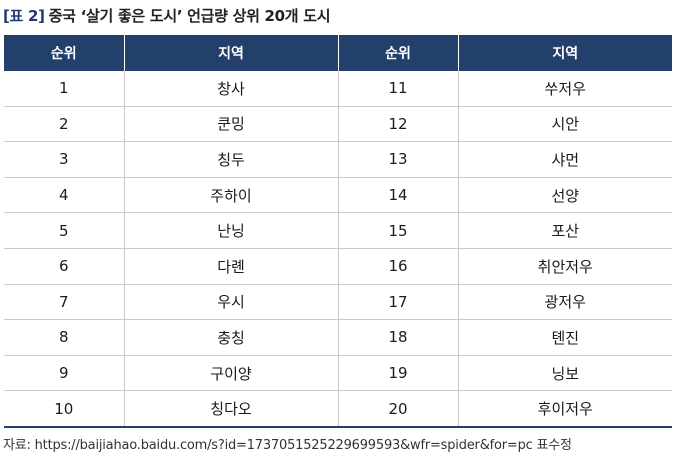 The image size is (675, 463). Describe the element at coordinates (565, 337) in the screenshot. I see `city-cell: 톈진` at that location.